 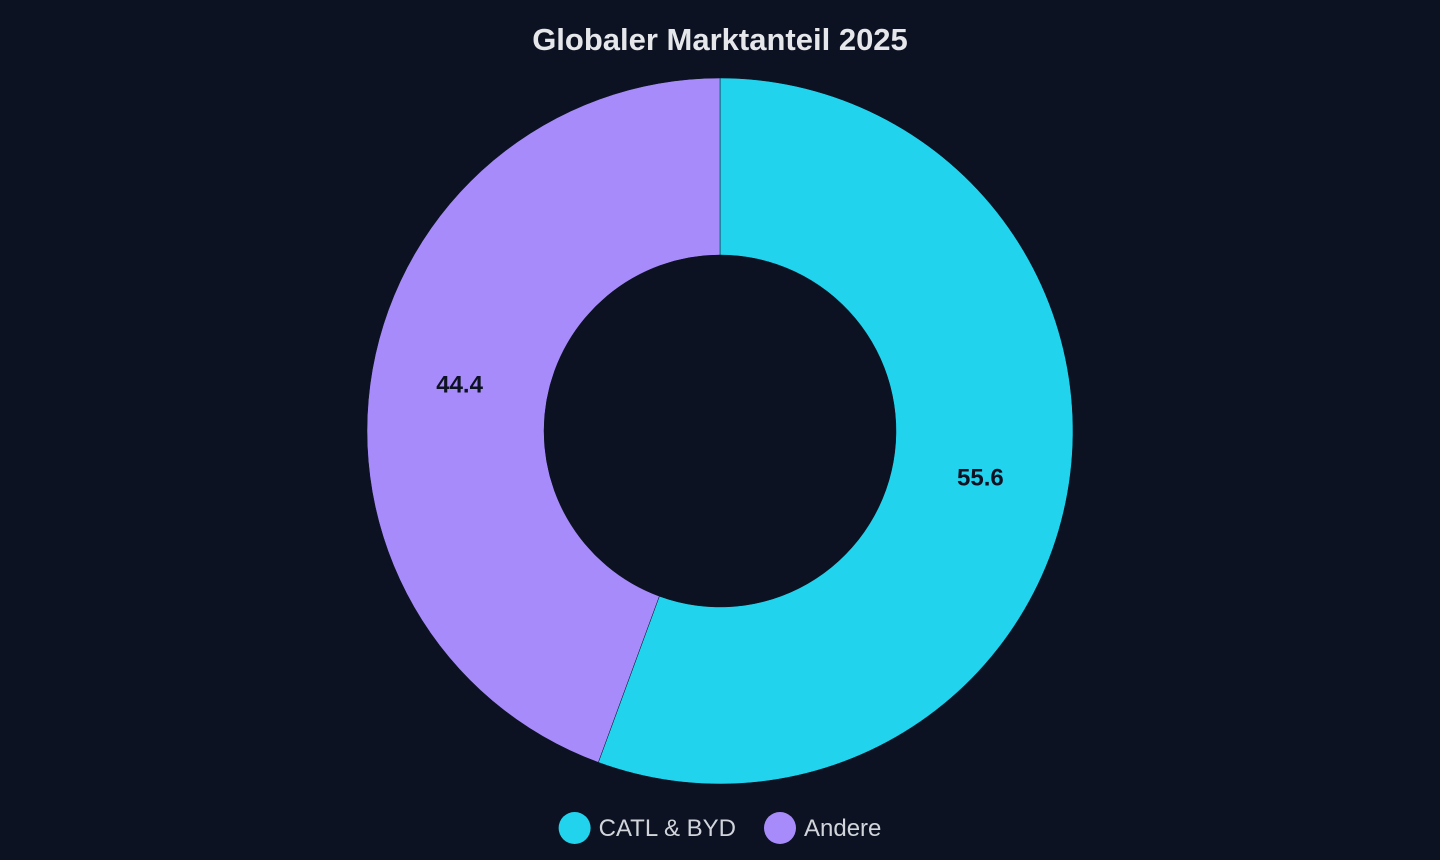 I want to click on slice-value-label-andere: 44.4, so click(x=459, y=385).